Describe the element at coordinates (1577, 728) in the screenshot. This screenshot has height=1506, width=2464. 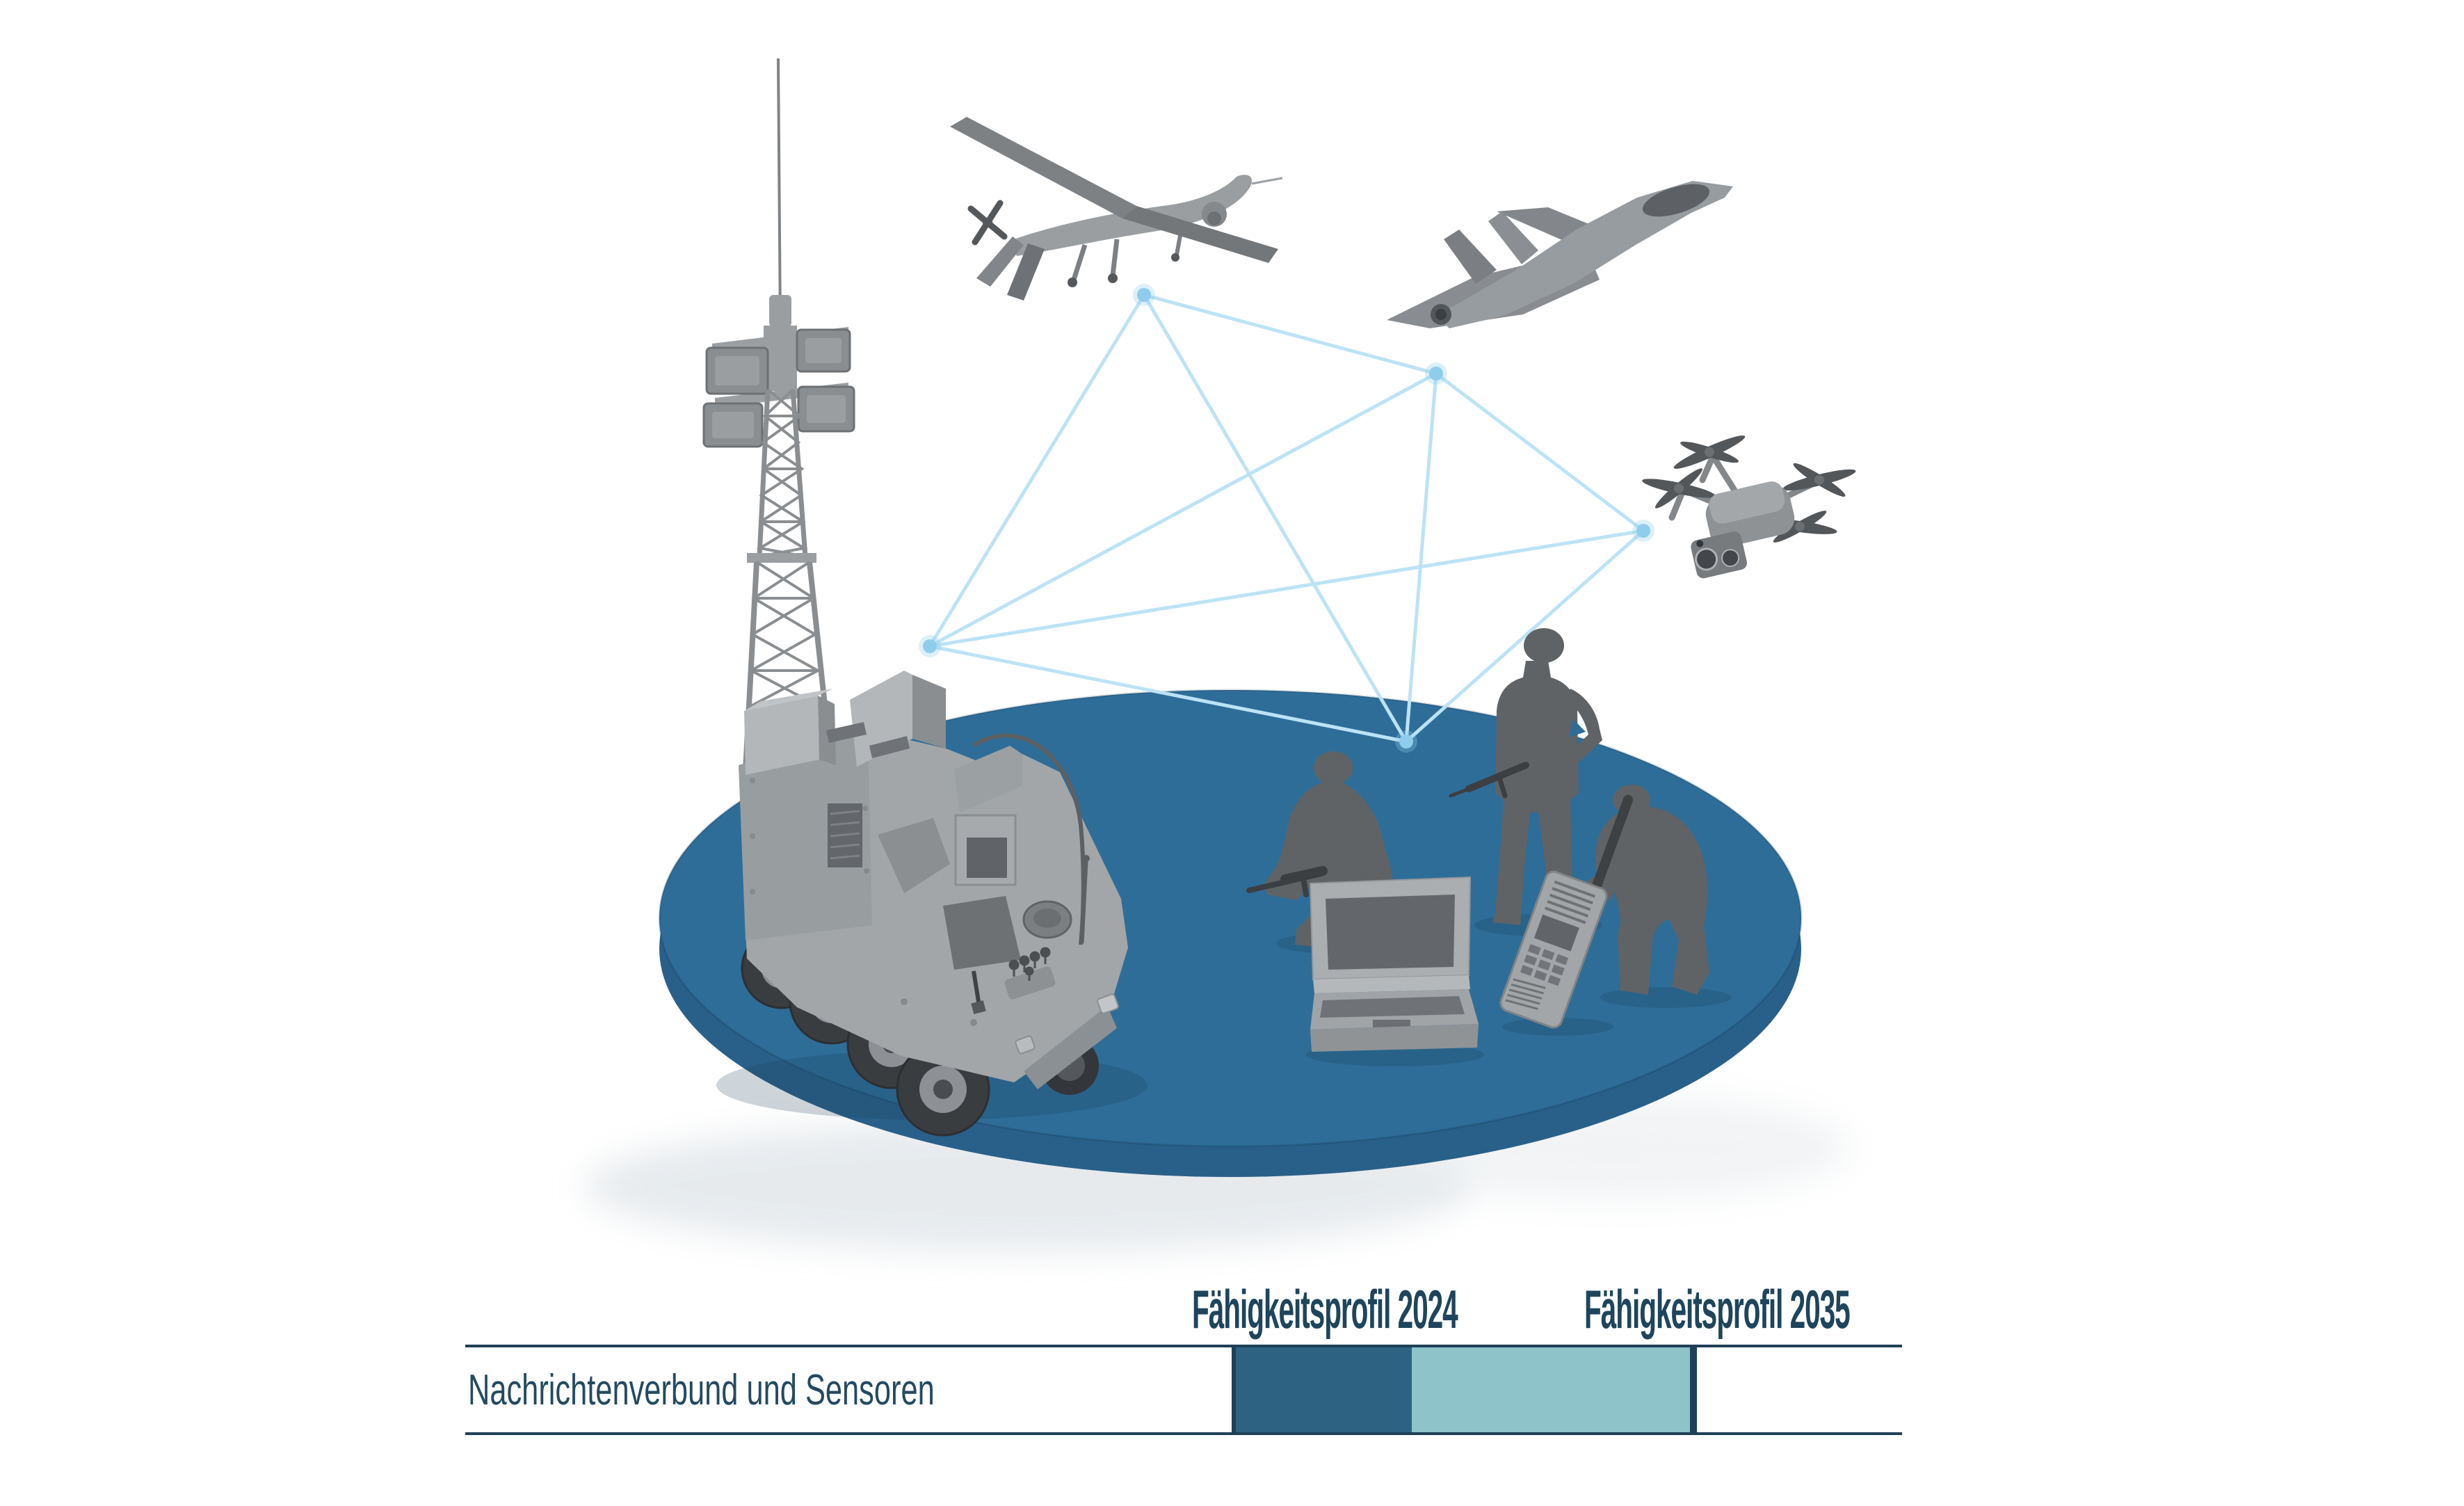
I see `arm-gap` at that location.